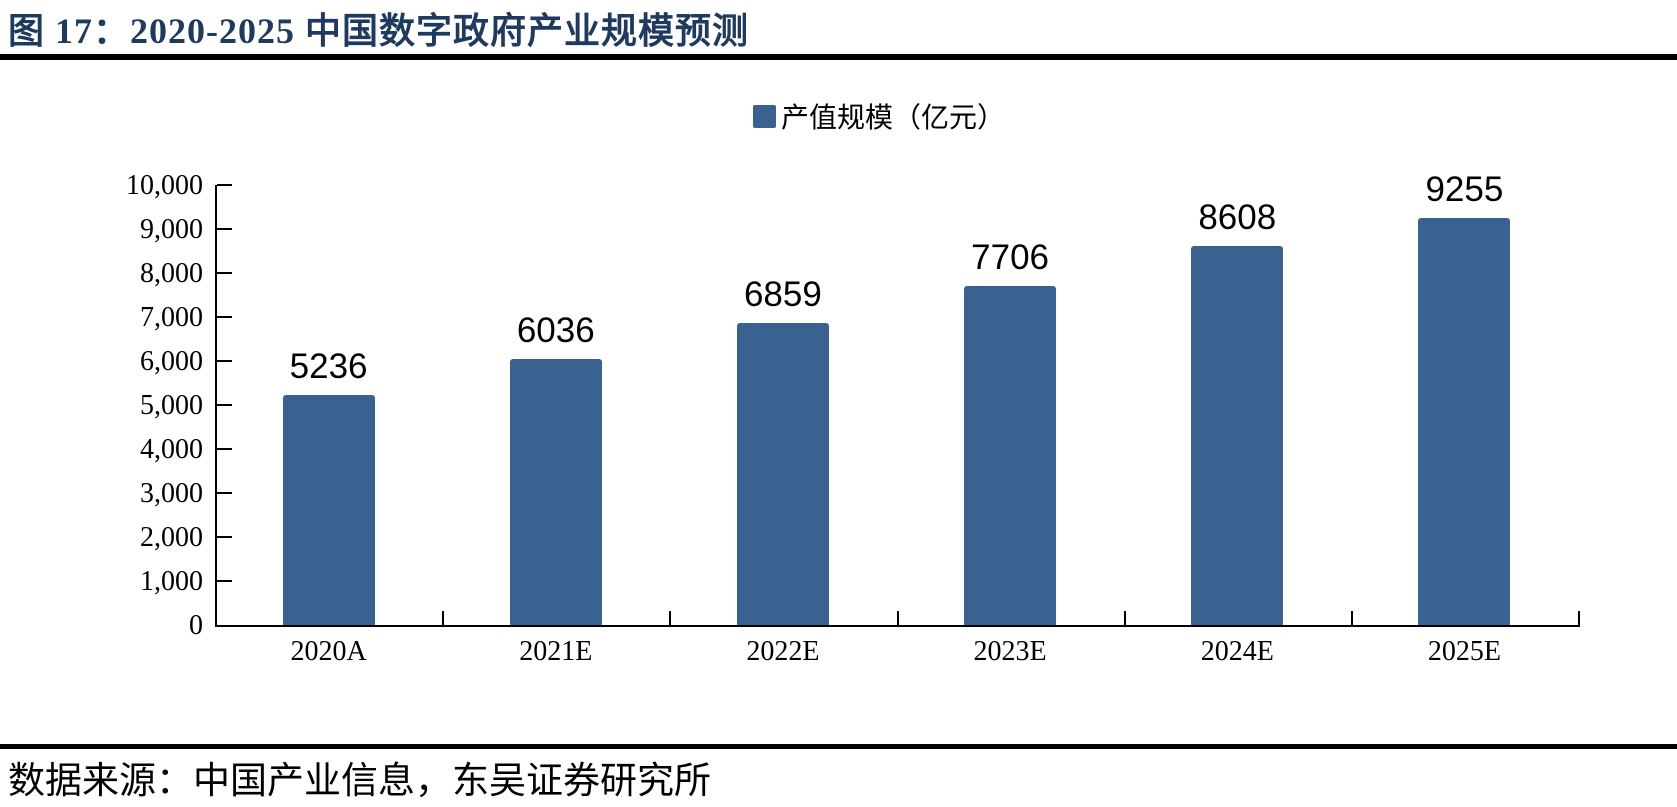  I want to click on y-axis-tick-label: 8,000, so click(171, 273).